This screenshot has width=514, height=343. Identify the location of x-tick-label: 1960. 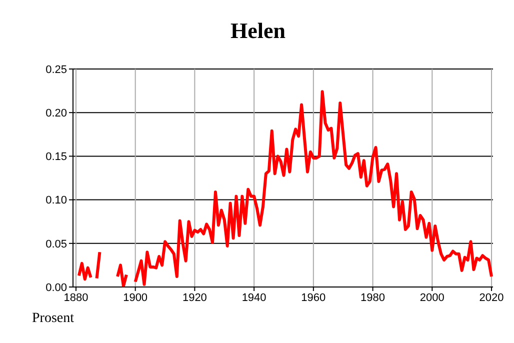
(313, 298).